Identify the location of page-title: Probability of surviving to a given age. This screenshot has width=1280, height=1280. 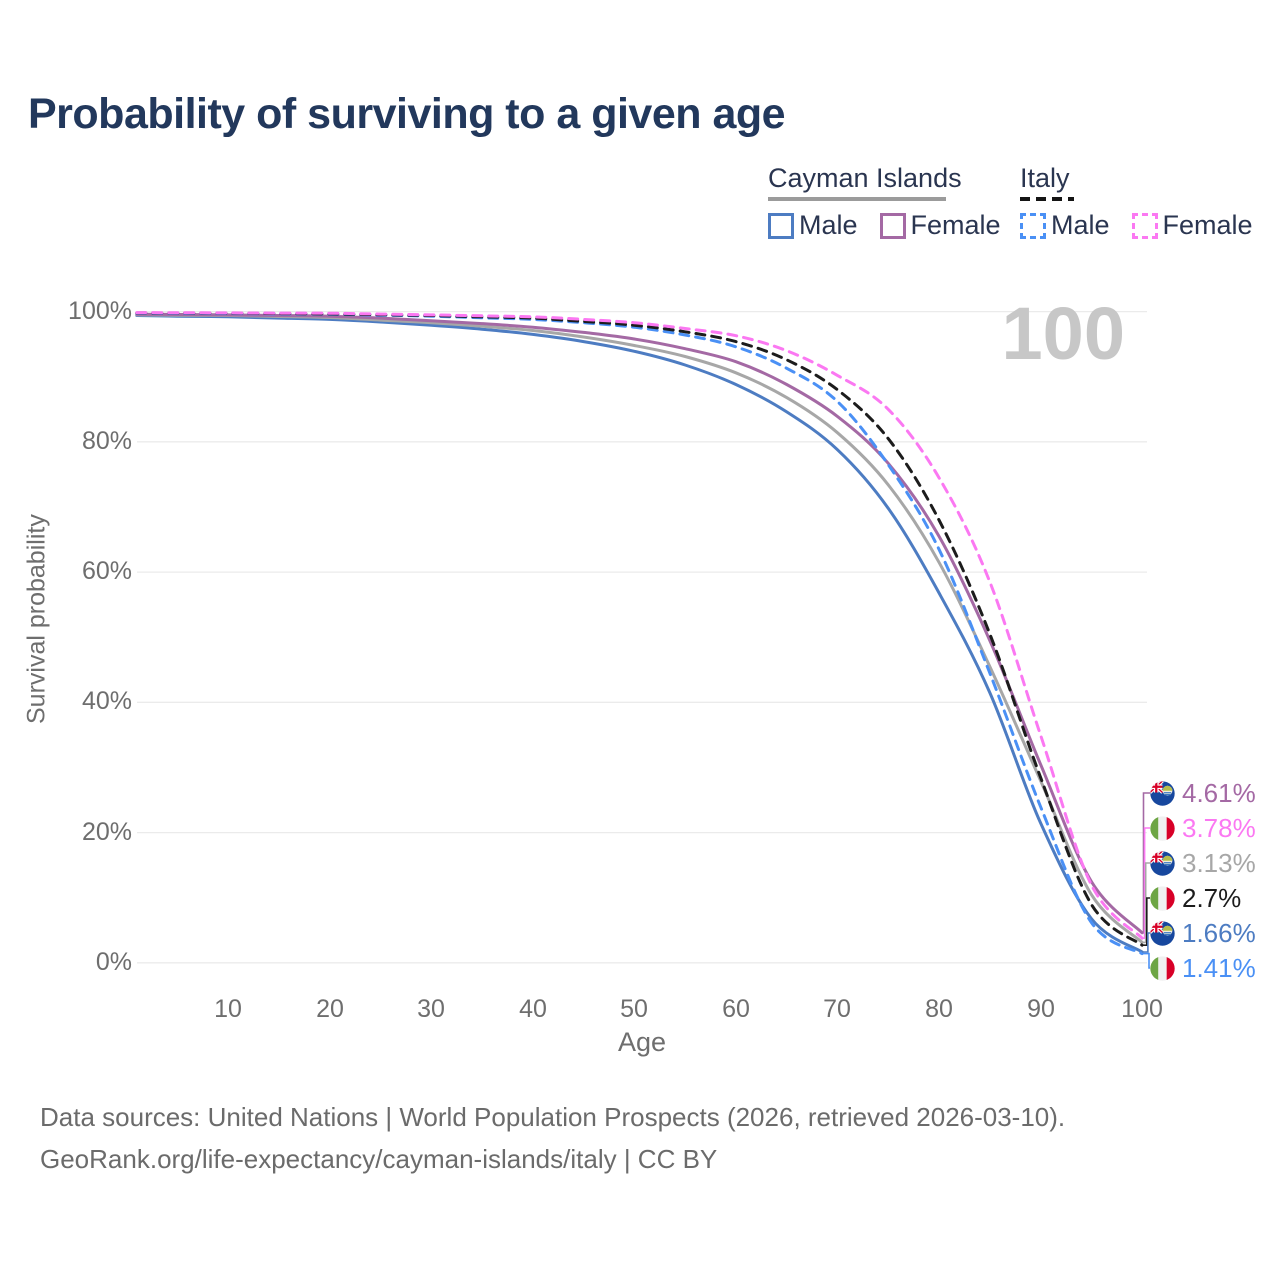
(407, 114).